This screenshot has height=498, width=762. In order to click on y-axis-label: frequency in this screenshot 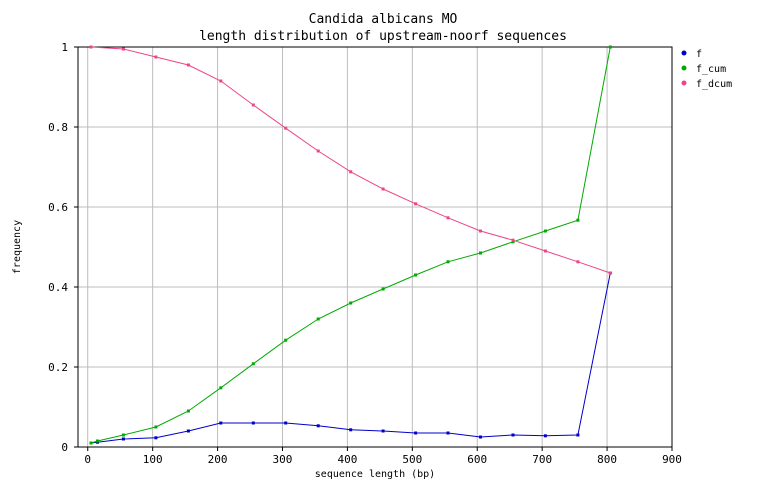, I will do `click(17, 247)`.